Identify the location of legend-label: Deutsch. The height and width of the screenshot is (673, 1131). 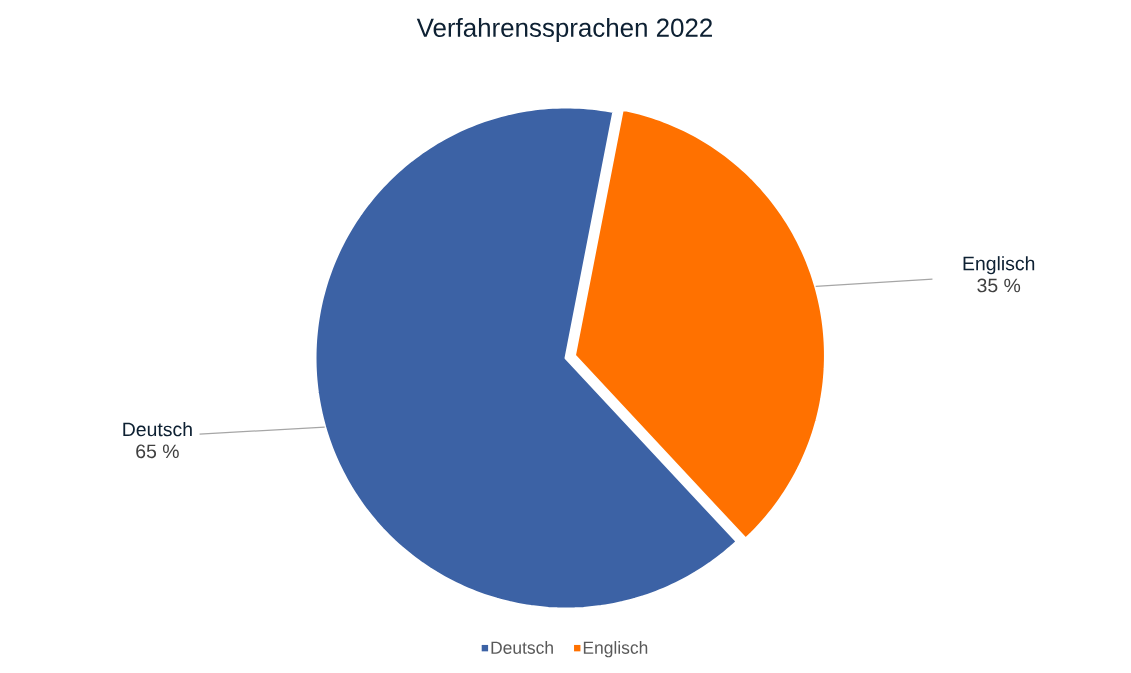
(522, 647).